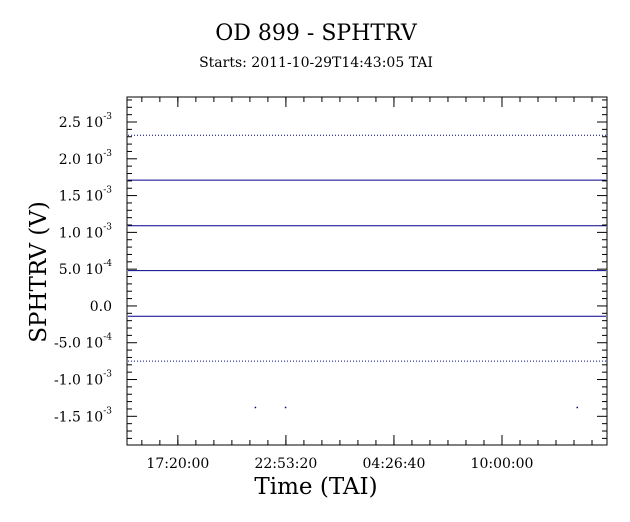 The width and height of the screenshot is (630, 522). I want to click on y-tick-label: -1.0 10-3, so click(83, 379).